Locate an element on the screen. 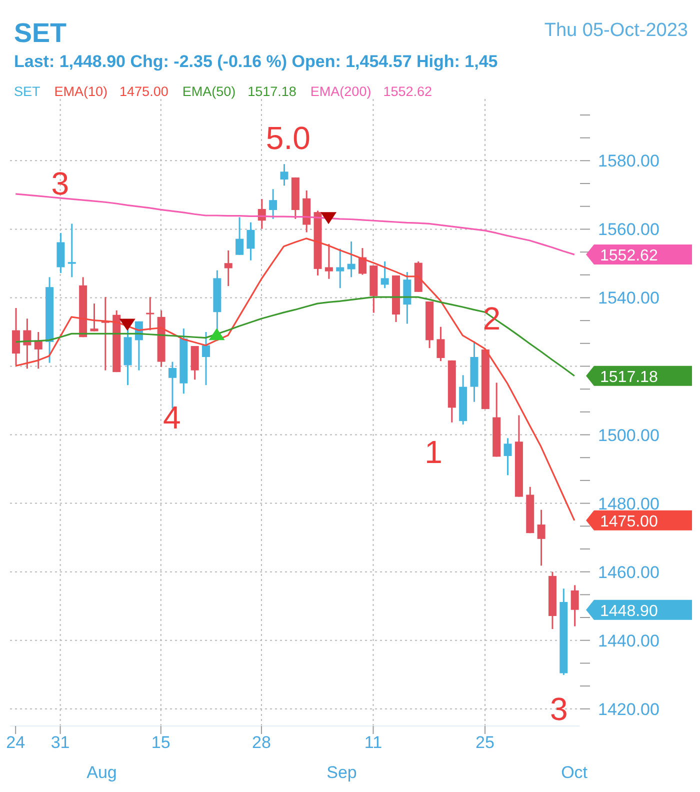 The width and height of the screenshot is (700, 792). text: Oct is located at coordinates (574, 772).